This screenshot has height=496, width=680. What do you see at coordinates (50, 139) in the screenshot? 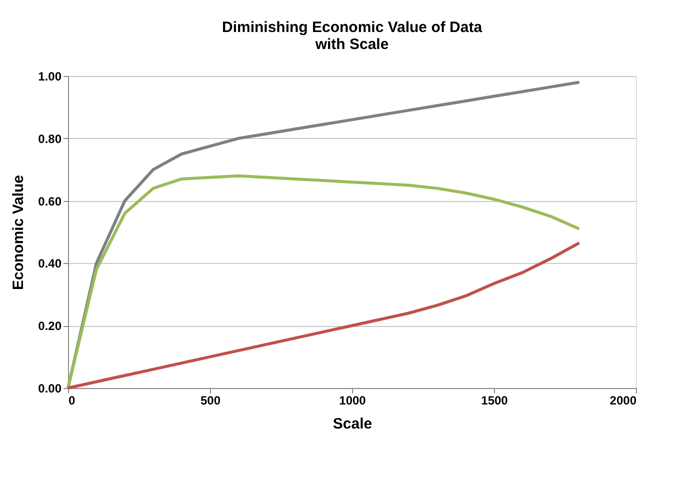
I see `y-tick-label: 0.80` at bounding box center [50, 139].